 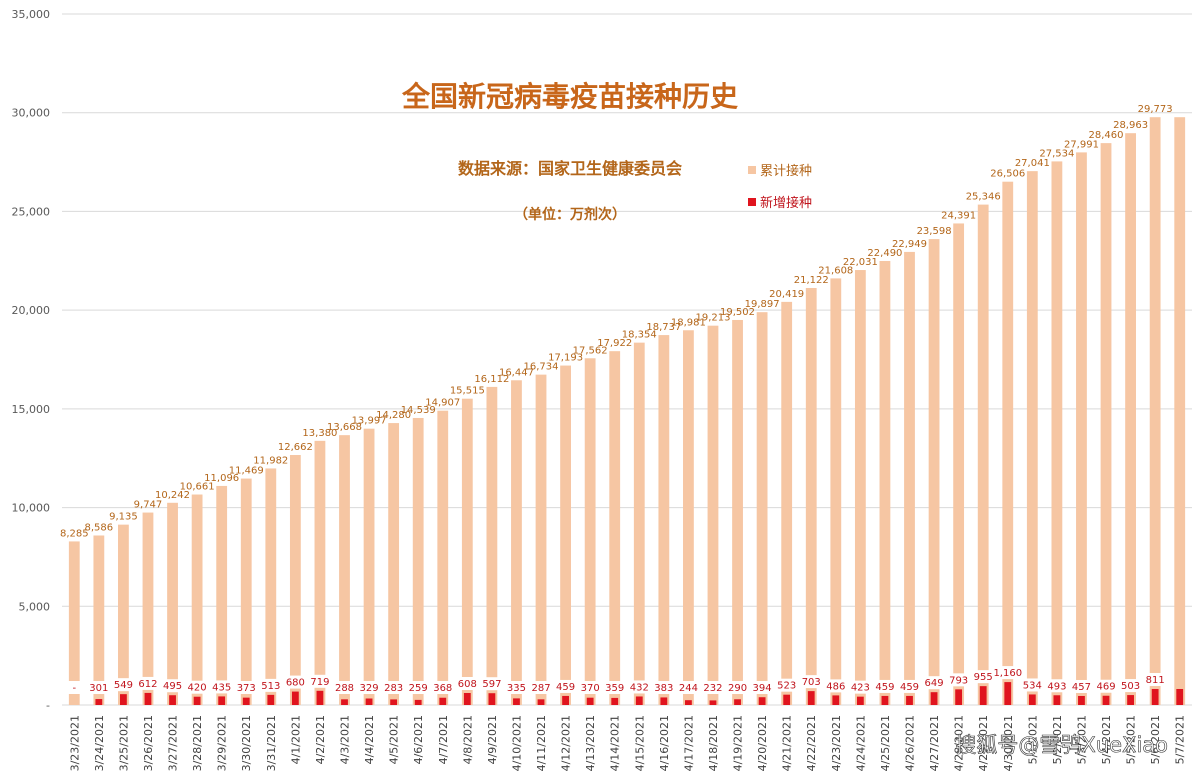 I want to click on label-new: 549, so click(x=123, y=685).